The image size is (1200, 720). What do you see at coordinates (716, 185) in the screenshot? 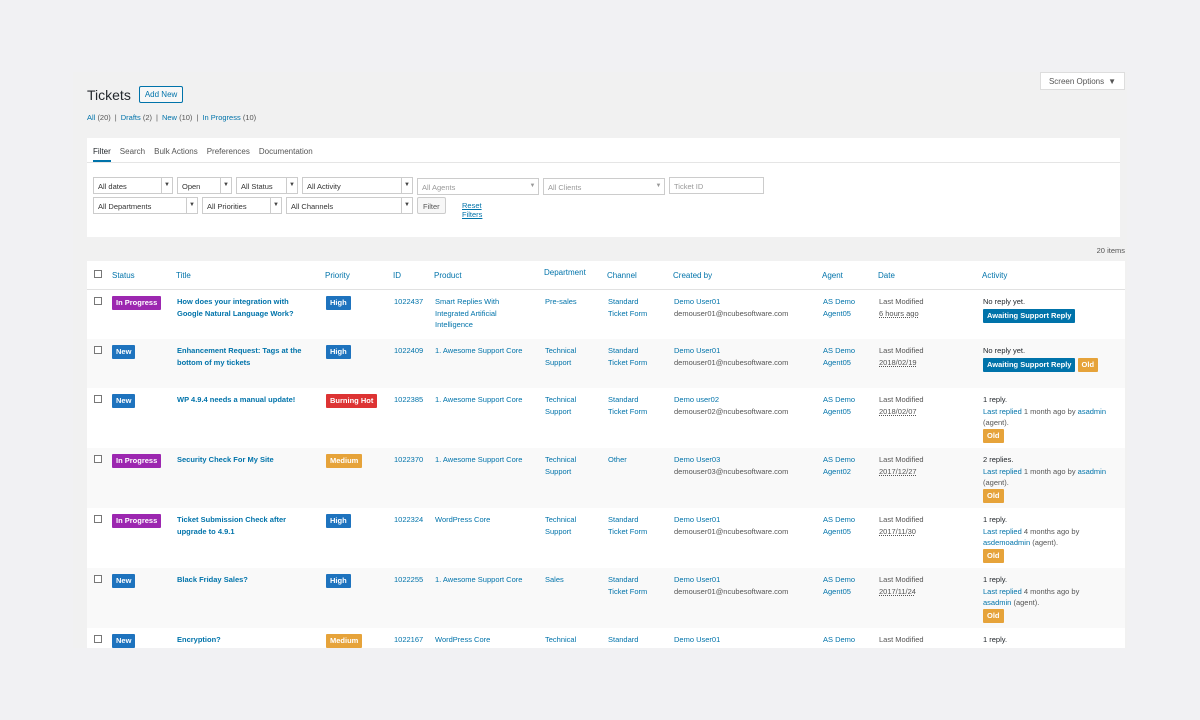
I see `ticket-id-input: Ticket ID` at bounding box center [716, 185].